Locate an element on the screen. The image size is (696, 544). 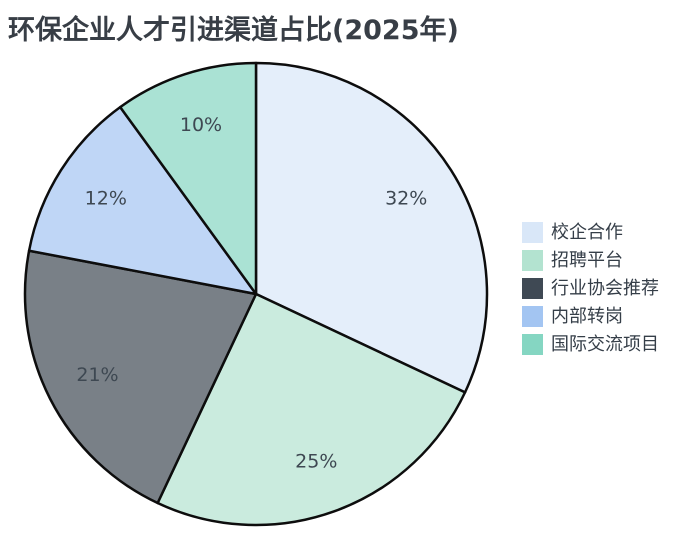
legend-label: 国际交流项目 is located at coordinates (605, 344).